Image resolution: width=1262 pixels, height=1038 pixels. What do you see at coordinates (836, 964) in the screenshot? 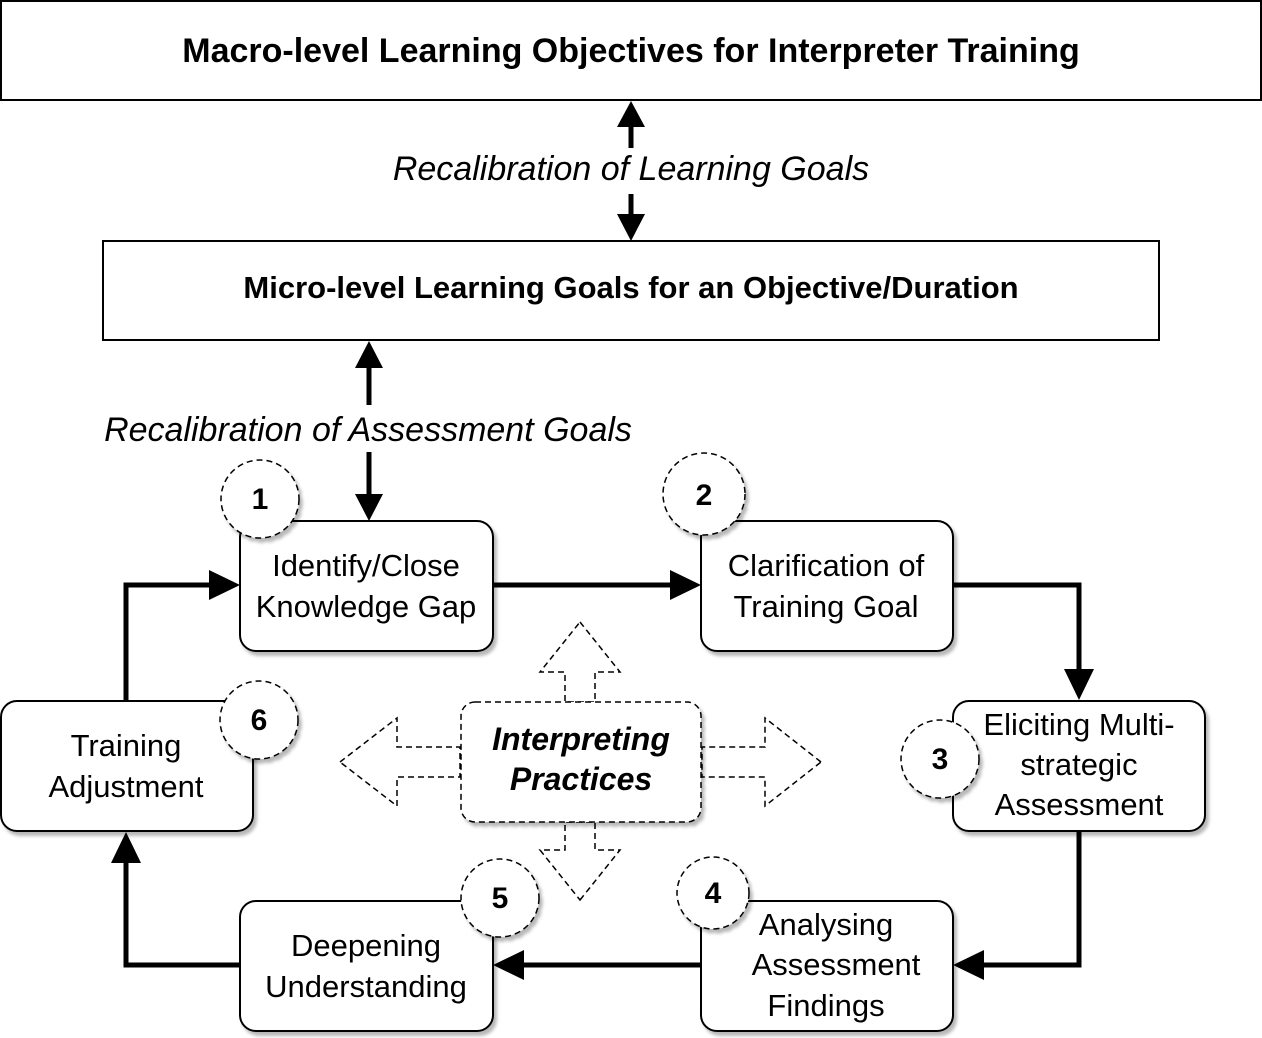
I see `step-4-line2: Assessment` at bounding box center [836, 964].